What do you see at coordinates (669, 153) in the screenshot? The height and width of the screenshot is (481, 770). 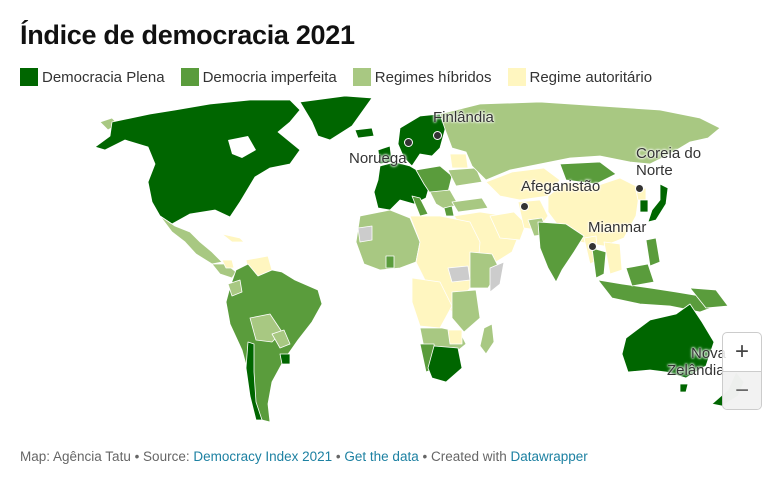 I see `label-north-korea-line1: Coreia do` at bounding box center [669, 153].